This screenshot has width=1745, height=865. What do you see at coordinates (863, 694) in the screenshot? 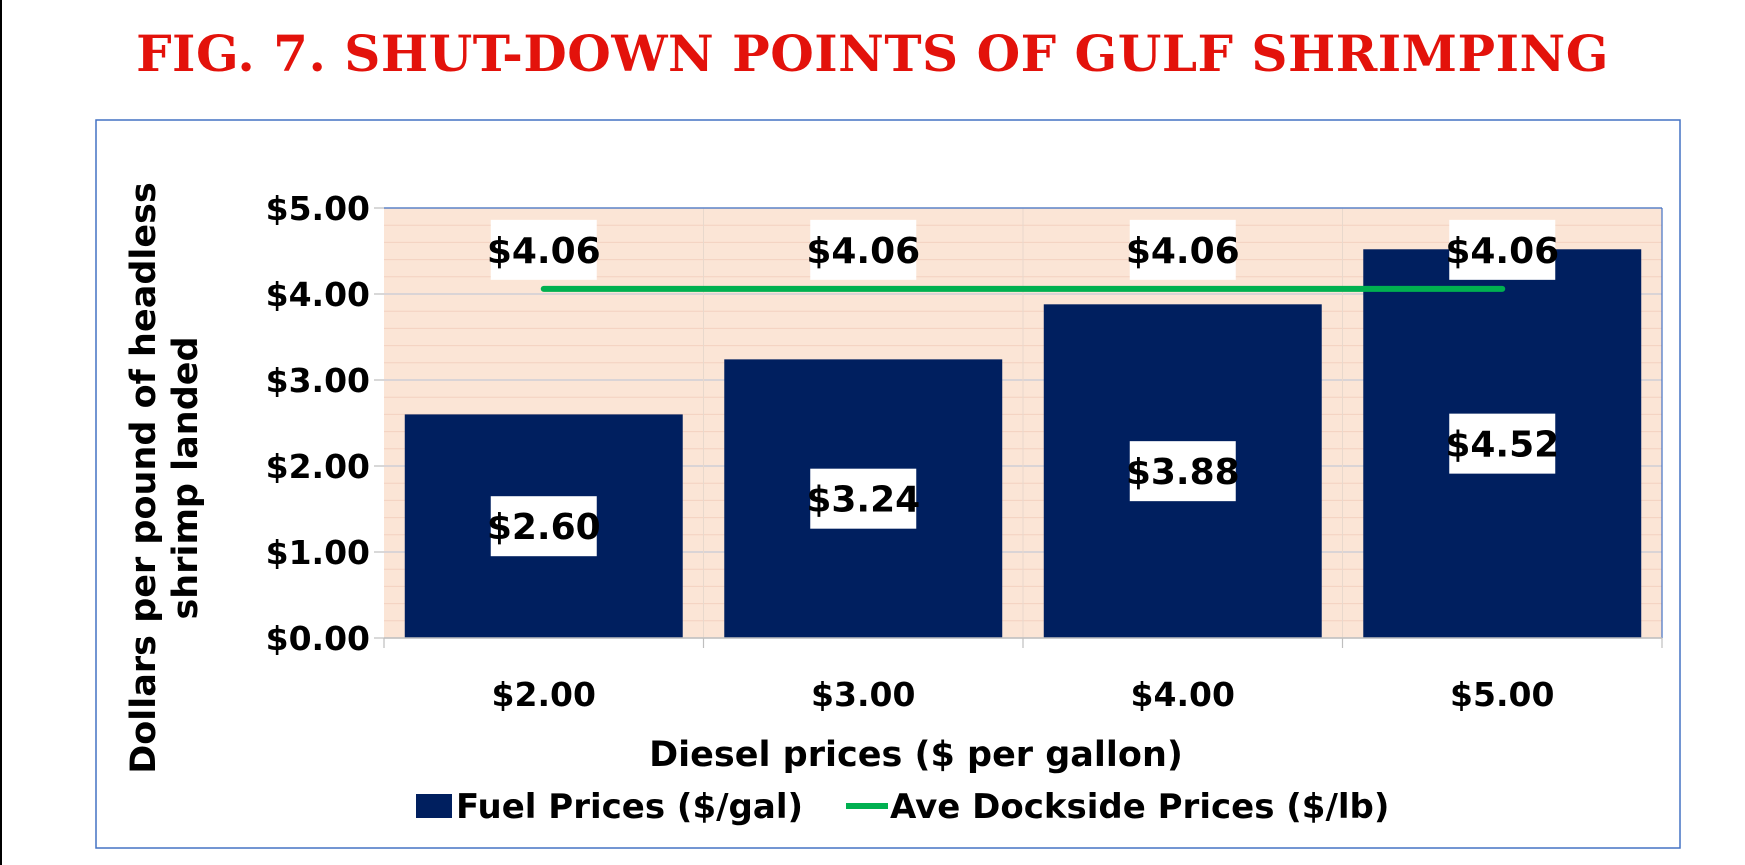
I see `x-tick-label: $3.00` at bounding box center [863, 694].